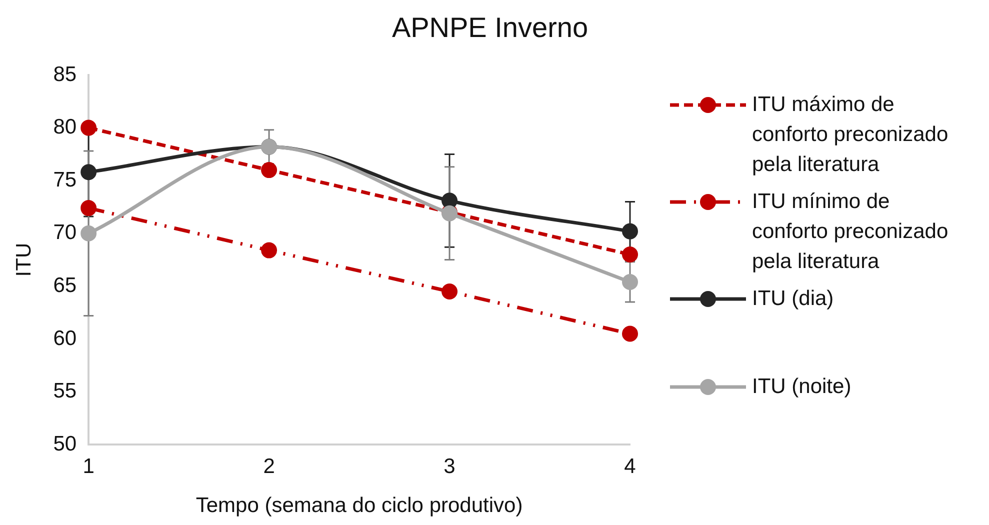 This screenshot has height=525, width=989. What do you see at coordinates (65, 338) in the screenshot?
I see `y-tick-label: 60` at bounding box center [65, 338].